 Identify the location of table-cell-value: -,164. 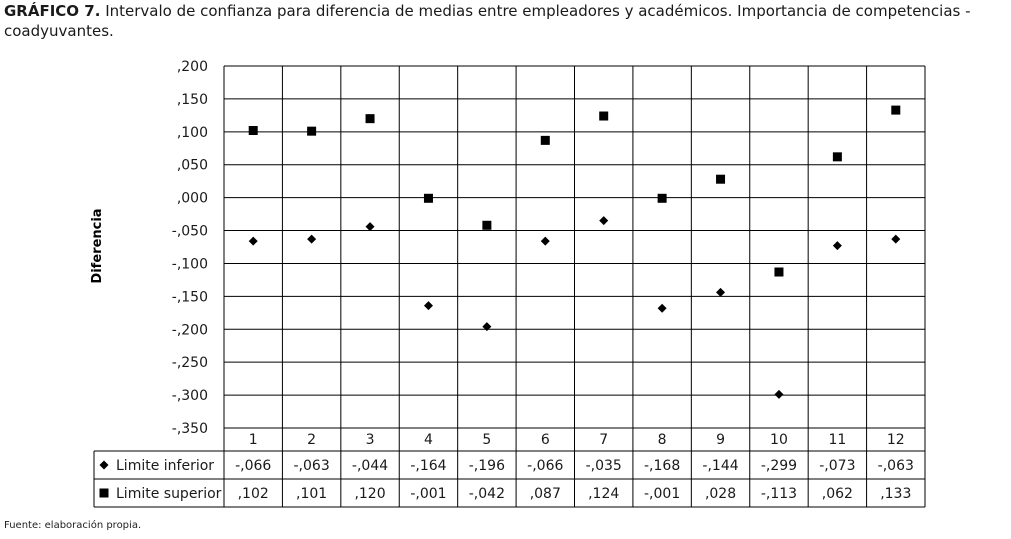
(428, 466).